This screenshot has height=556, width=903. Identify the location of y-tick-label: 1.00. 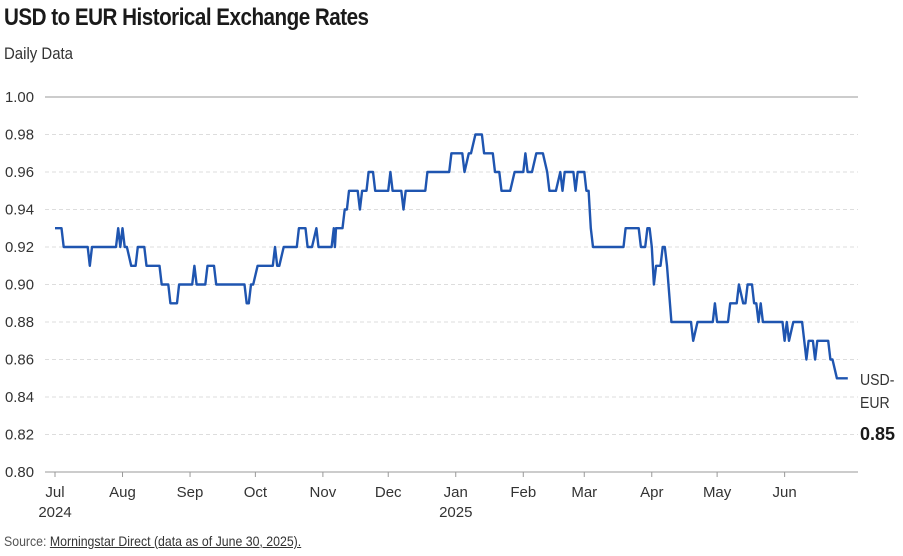
(19, 97).